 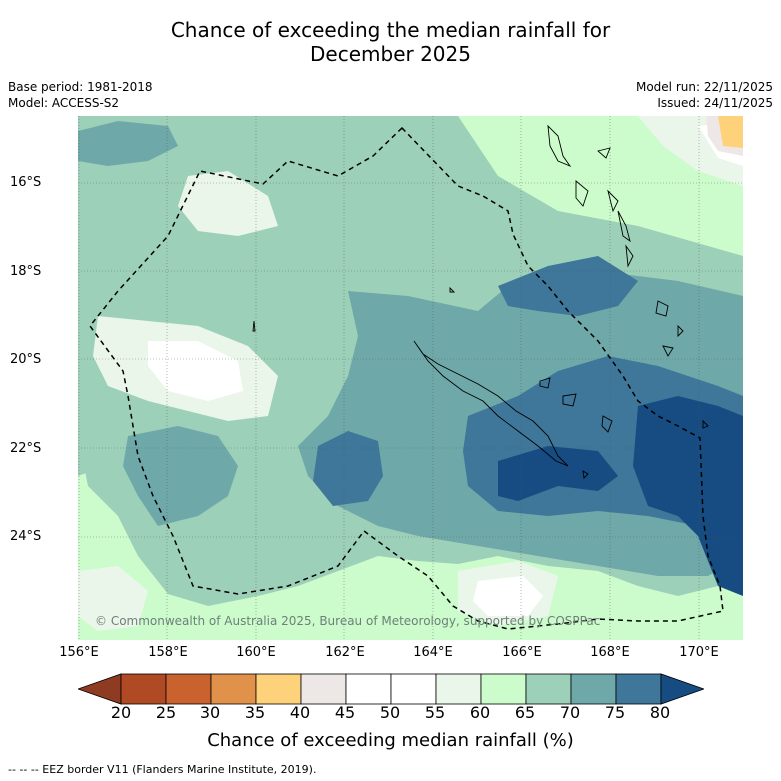 I want to click on cb-tick-45: 45, so click(x=345, y=712).